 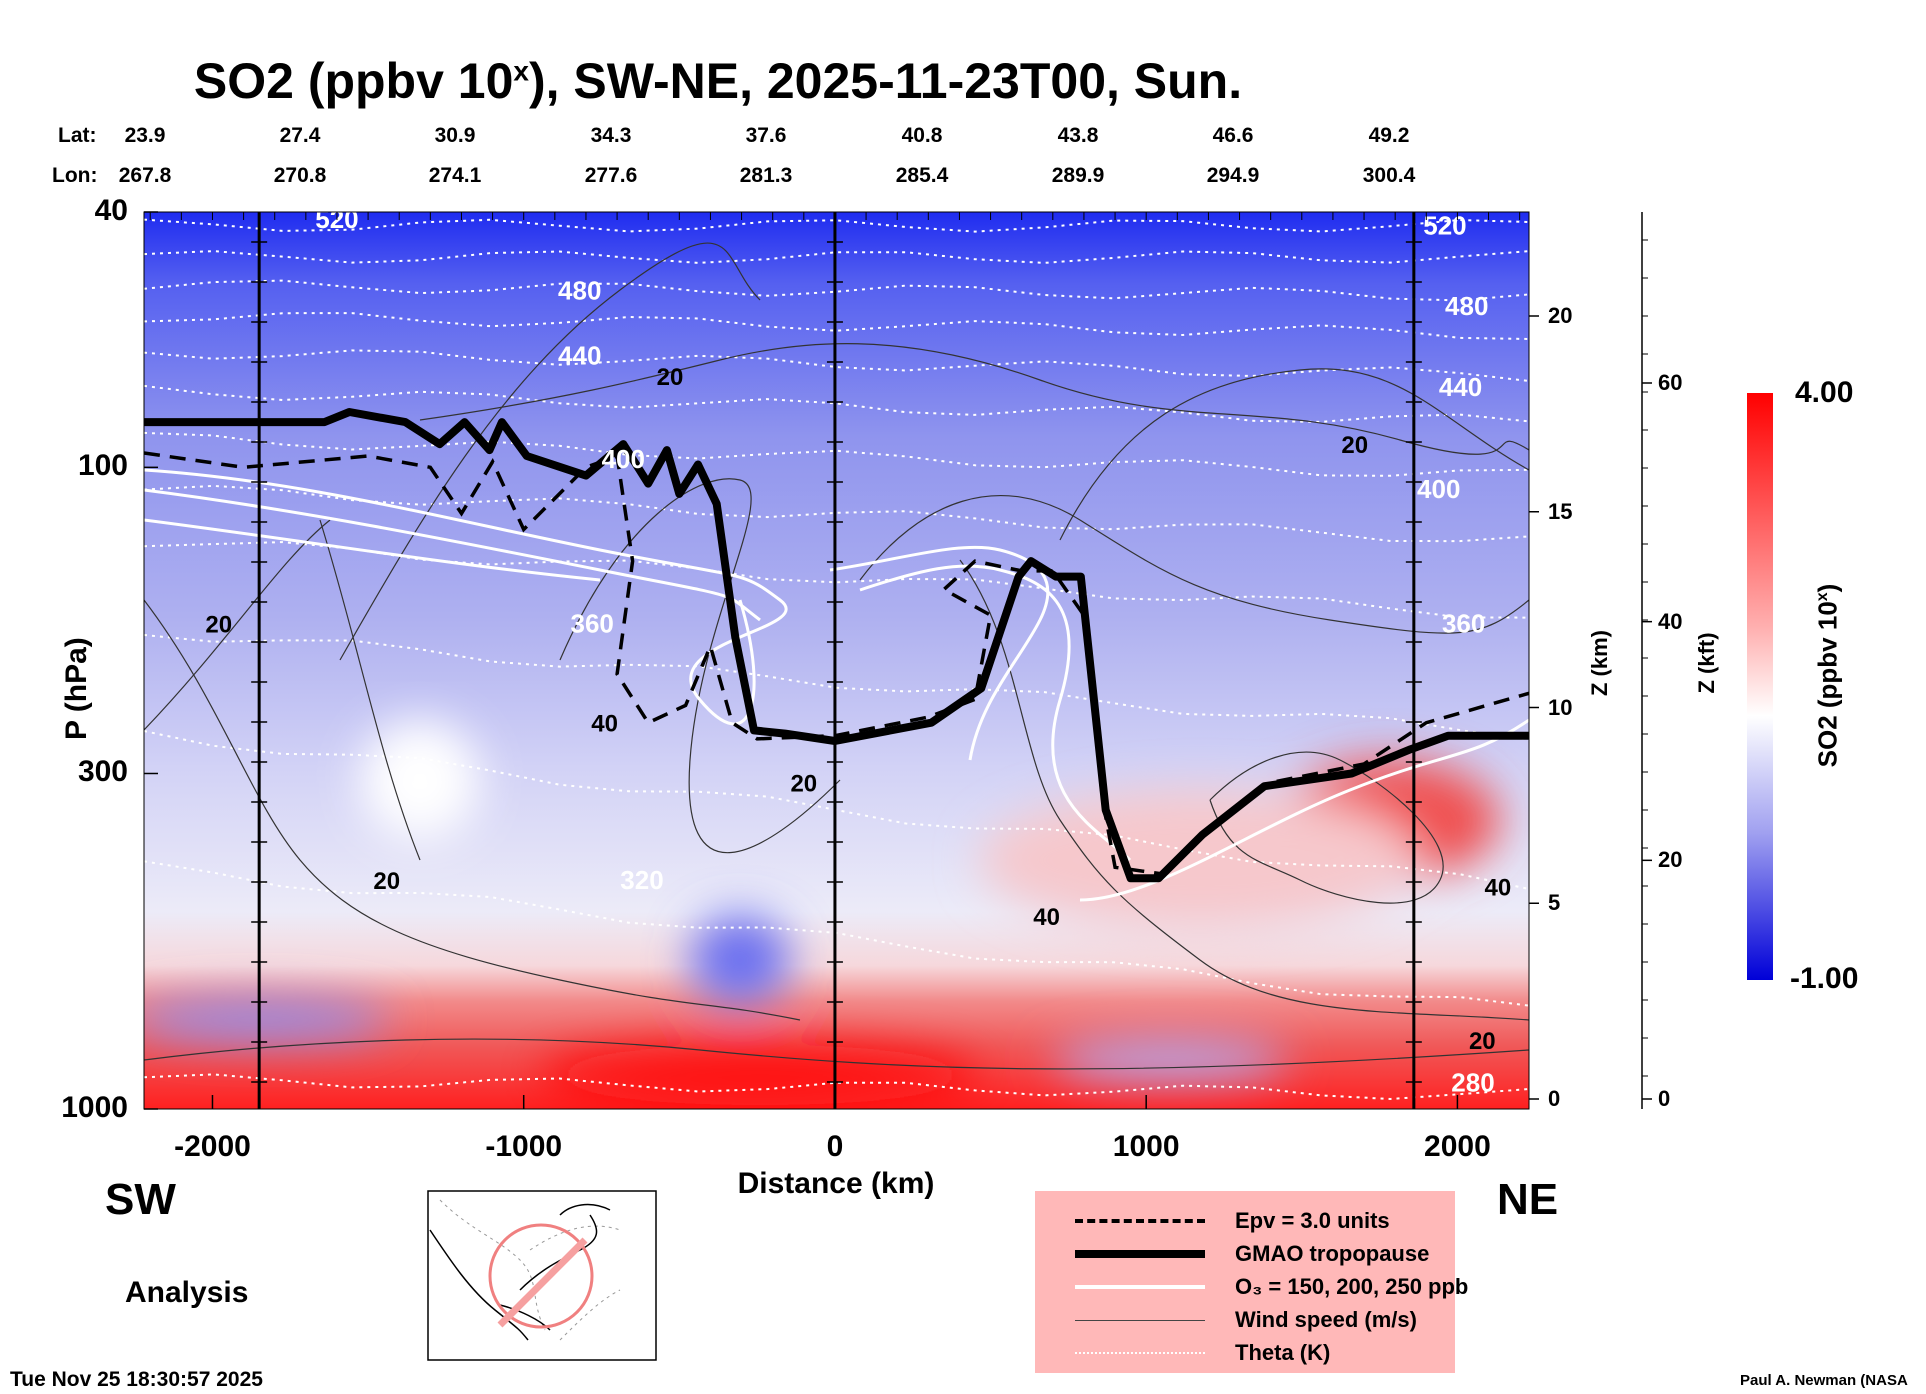 I want to click on legend-label: Theta (K), so click(x=1283, y=1352).